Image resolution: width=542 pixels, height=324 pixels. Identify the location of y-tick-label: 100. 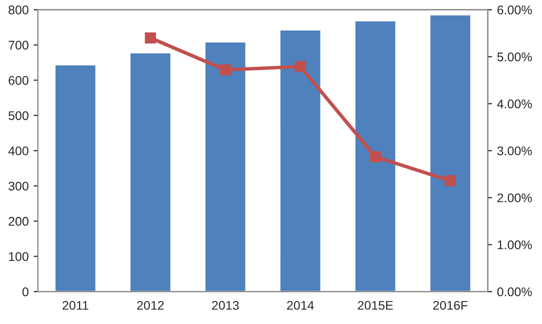
(18, 257).